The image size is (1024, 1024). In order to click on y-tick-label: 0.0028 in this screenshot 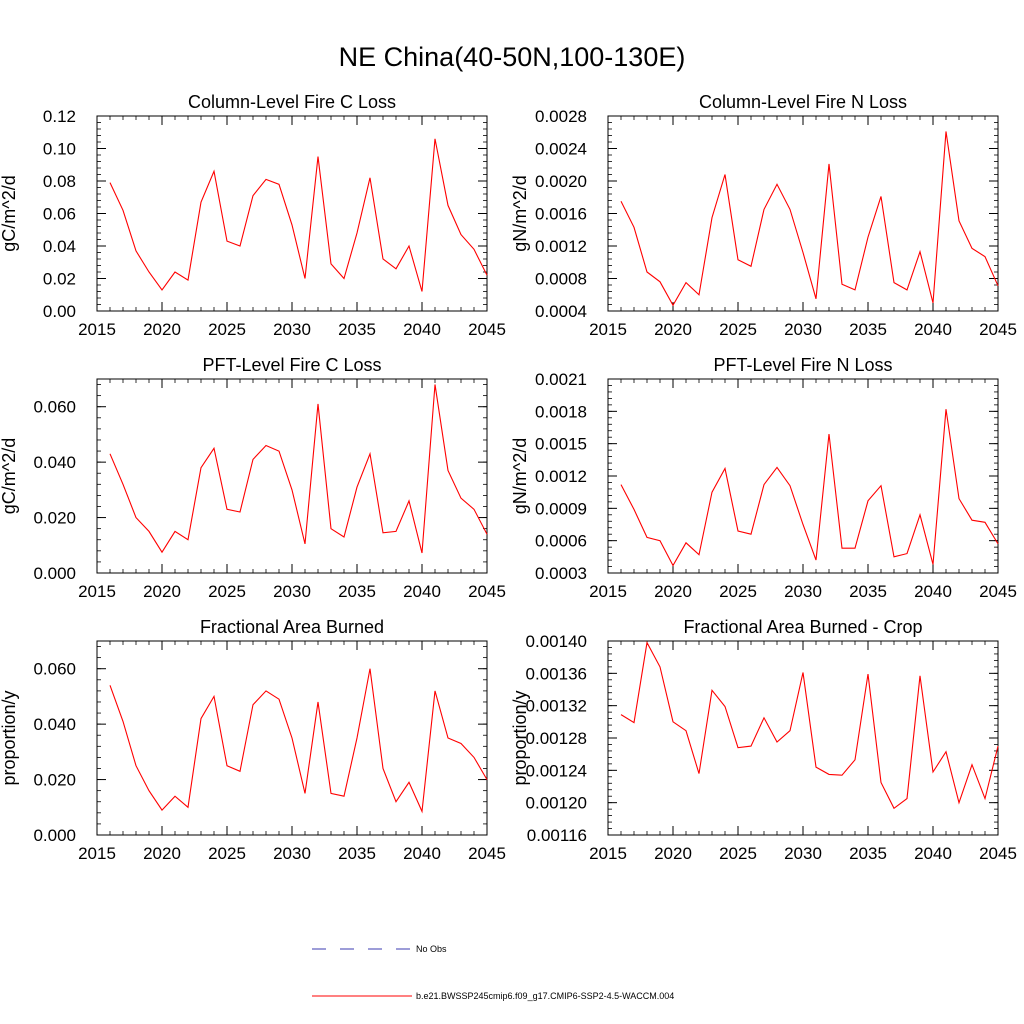, I will do `click(561, 116)`.